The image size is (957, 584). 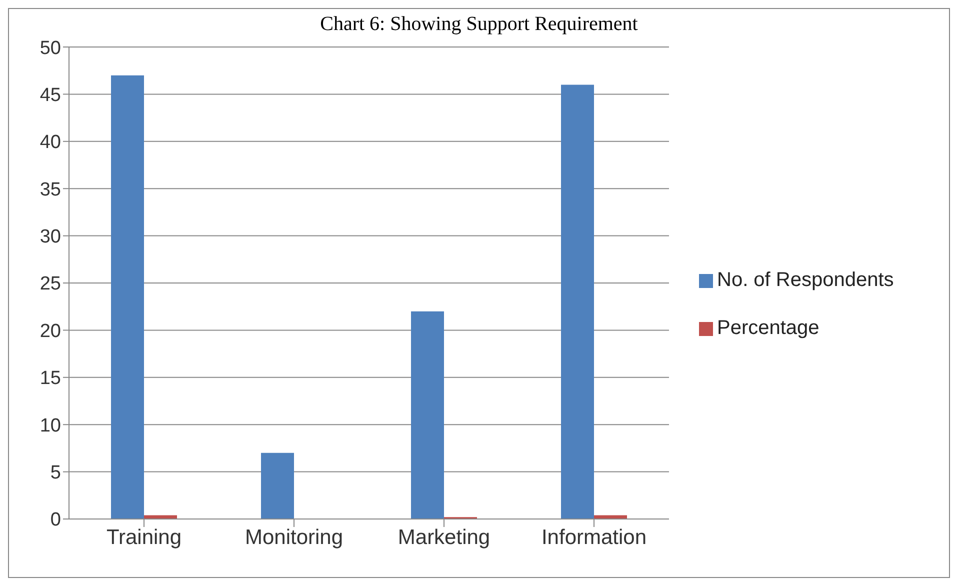 I want to click on y-tick-label: 15, so click(x=50, y=379).